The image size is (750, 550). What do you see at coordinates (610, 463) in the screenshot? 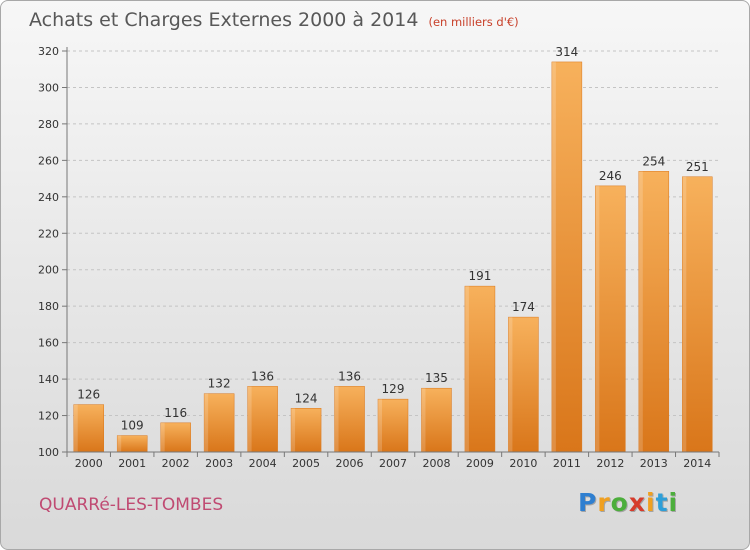
I see `x-tick-label: 2012` at bounding box center [610, 463].